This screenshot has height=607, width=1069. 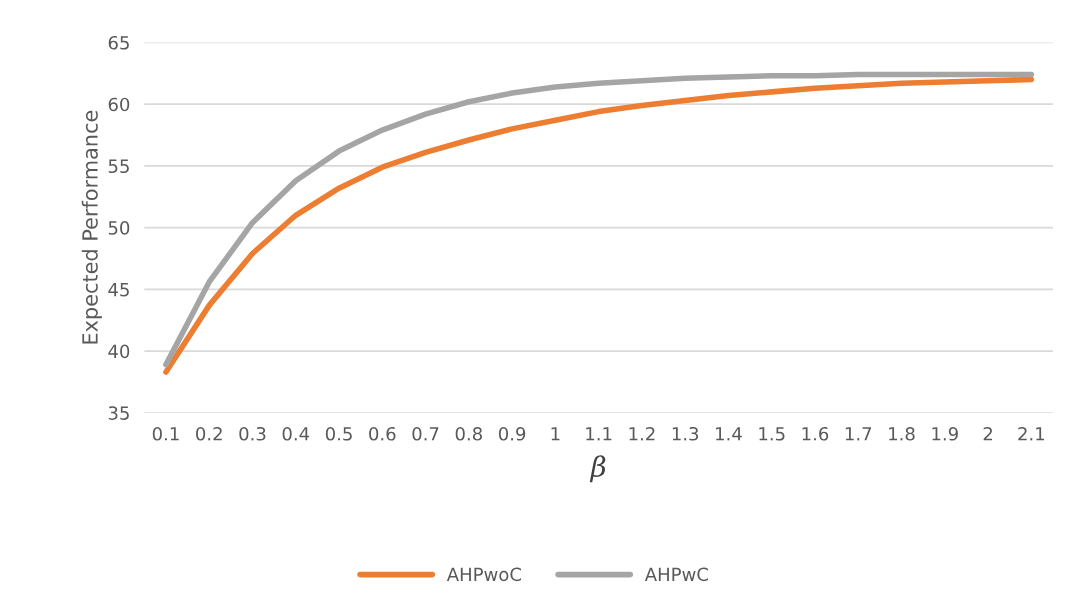 I want to click on x-axis-title: β, so click(x=597, y=469).